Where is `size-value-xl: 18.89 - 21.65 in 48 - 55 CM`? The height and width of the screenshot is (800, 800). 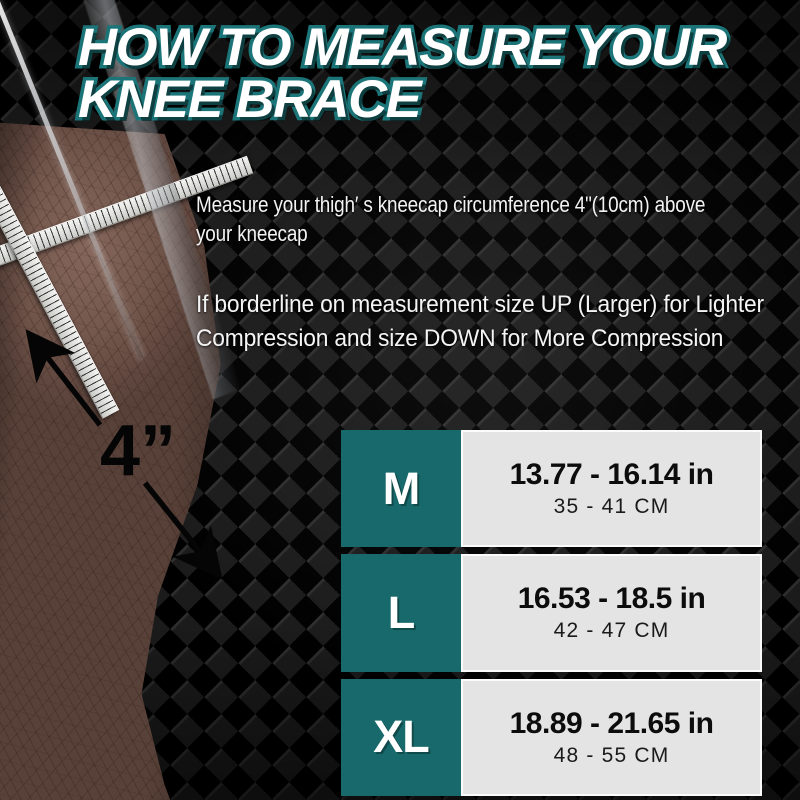
size-value-xl: 18.89 - 21.65 in 48 - 55 CM is located at coordinates (611, 737).